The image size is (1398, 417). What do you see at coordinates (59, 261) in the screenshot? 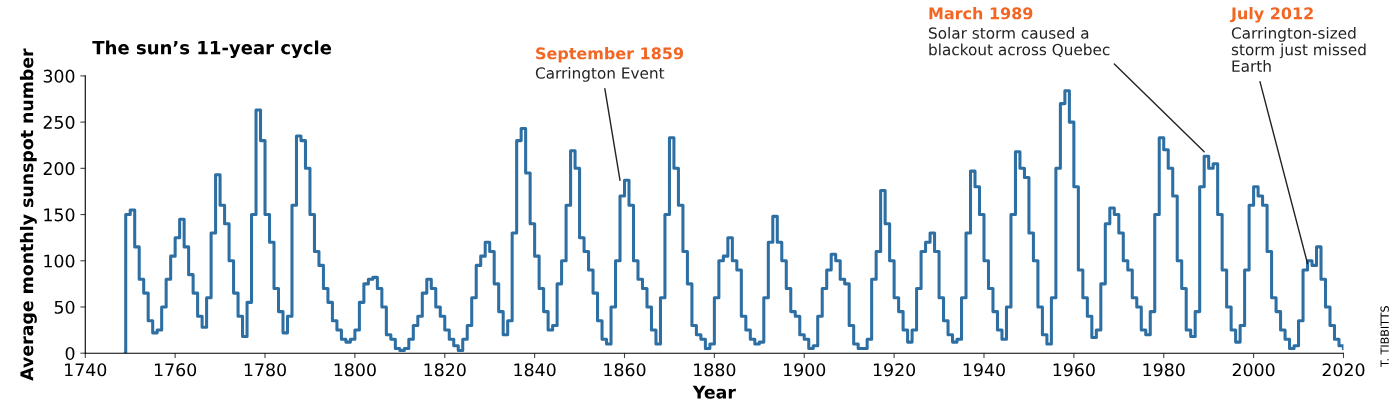
I see `y-tick-label: 100` at bounding box center [59, 261].